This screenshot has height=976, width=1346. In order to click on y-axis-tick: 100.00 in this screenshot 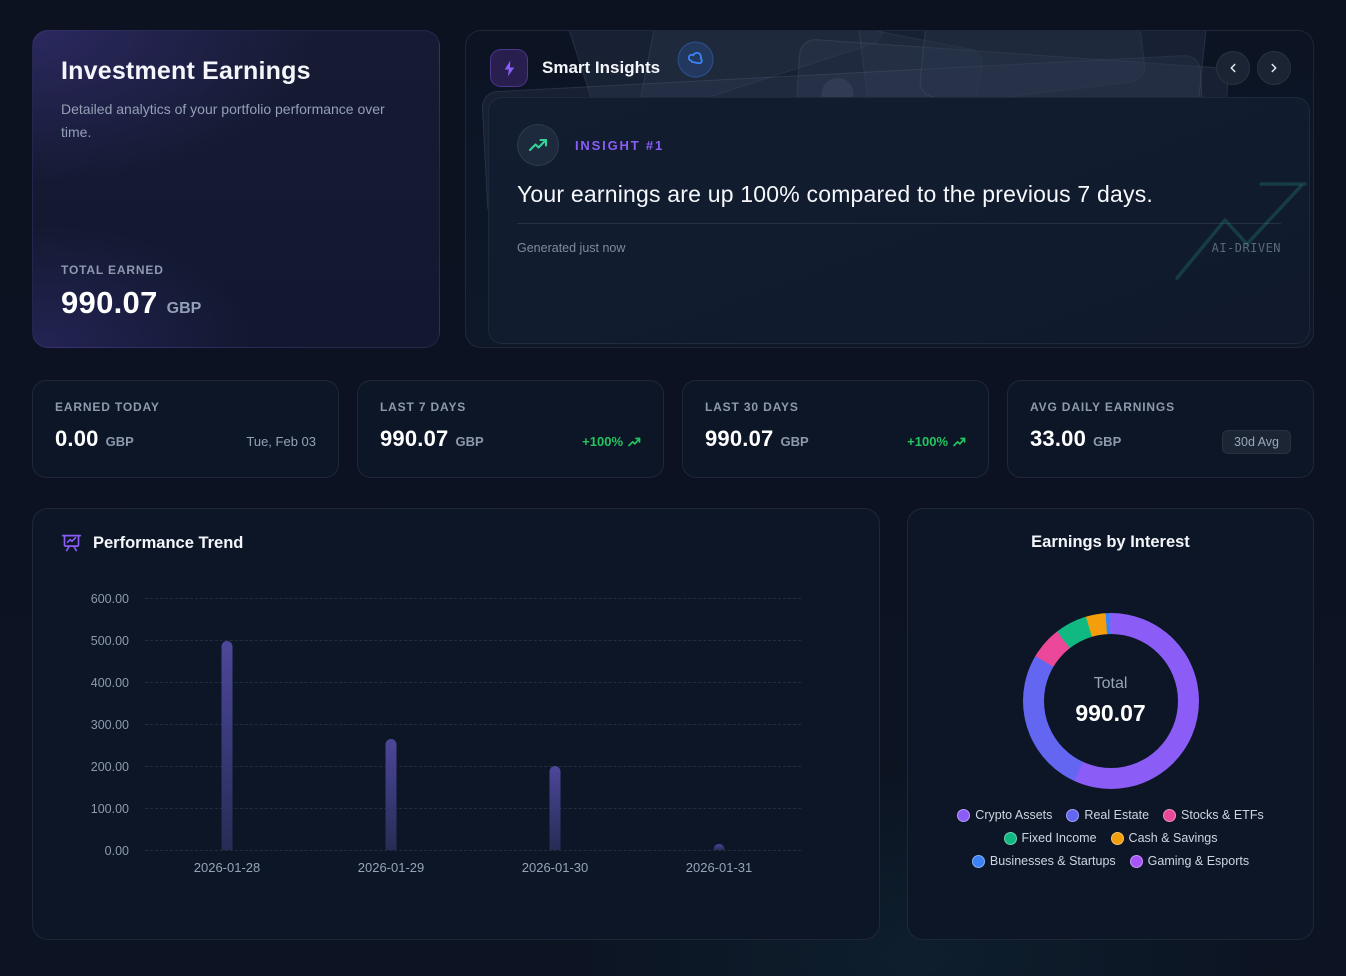, I will do `click(109, 809)`.